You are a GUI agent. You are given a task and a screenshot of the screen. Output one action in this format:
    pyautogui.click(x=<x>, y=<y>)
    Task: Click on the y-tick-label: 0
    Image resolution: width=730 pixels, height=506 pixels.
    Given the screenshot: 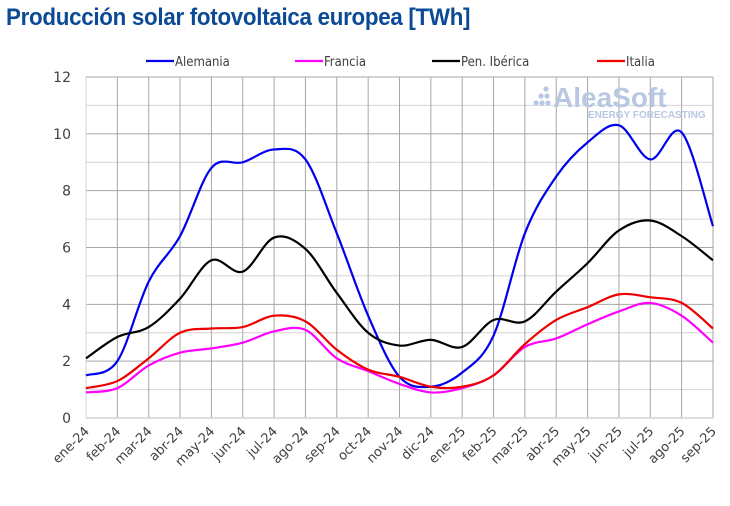 What is the action you would take?
    pyautogui.click(x=66, y=419)
    